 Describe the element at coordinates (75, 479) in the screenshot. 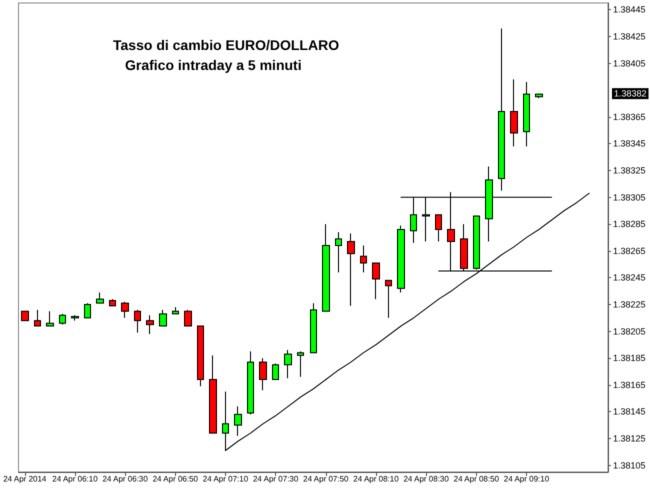

I see `x-tick-label: 24 Apr 06:10` at that location.